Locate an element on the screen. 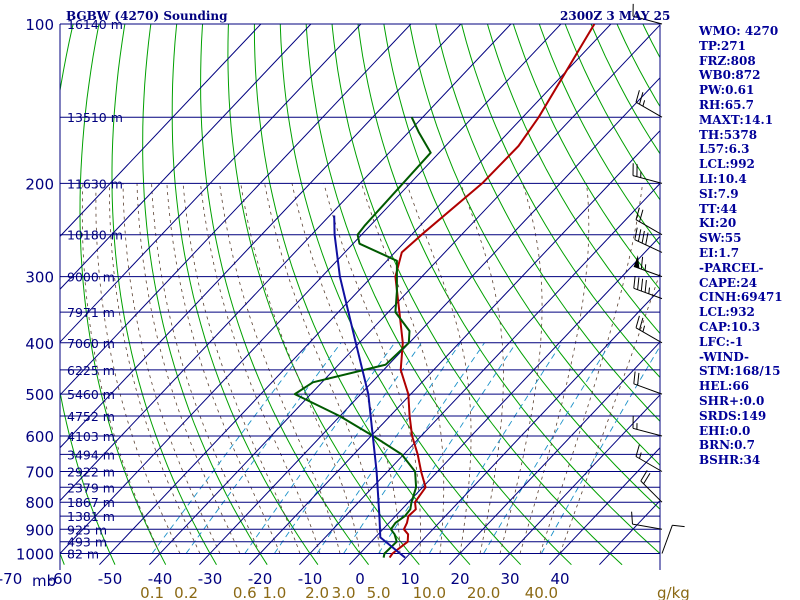 The image size is (800, 600). pressure-tick-label: 1000 is located at coordinates (35, 555).